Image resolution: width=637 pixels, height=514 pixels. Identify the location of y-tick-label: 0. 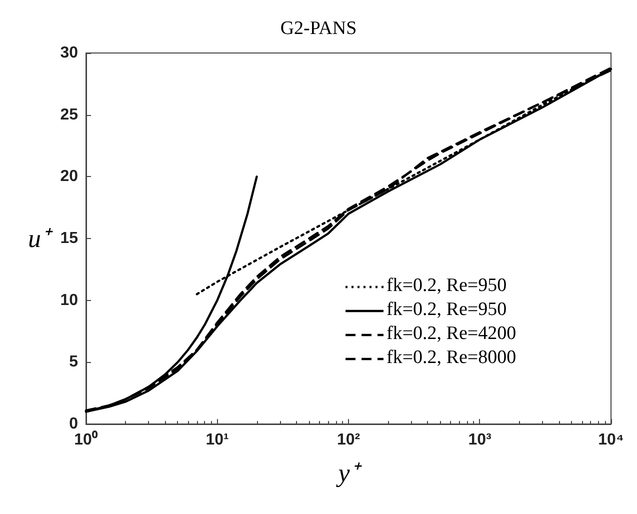
(73, 424).